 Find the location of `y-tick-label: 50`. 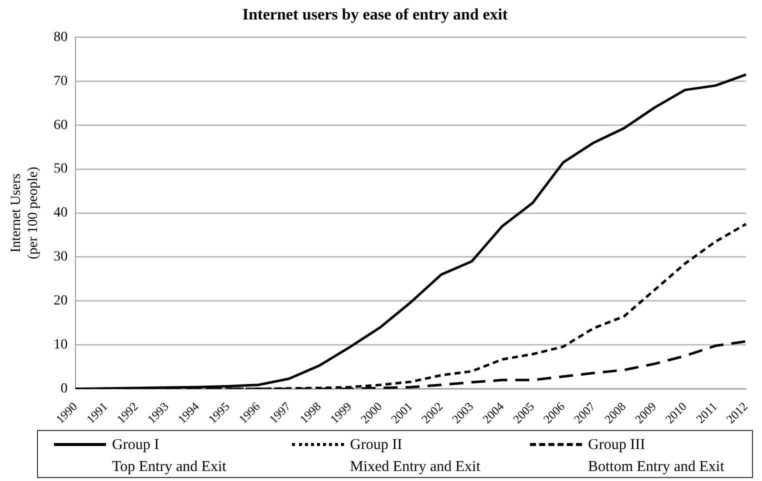

y-tick-label: 50 is located at coordinates (61, 169).